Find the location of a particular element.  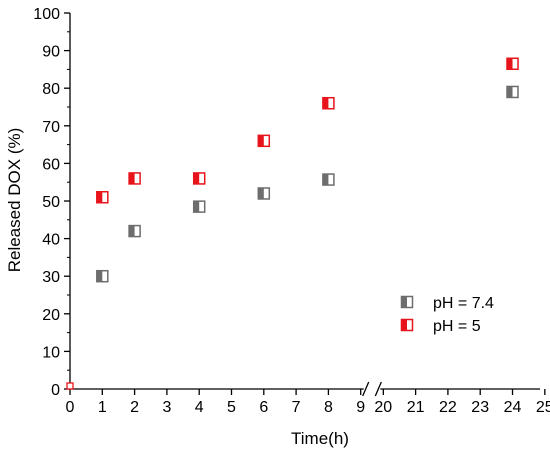

legend-item: pH = 7.4 is located at coordinates (447, 303).